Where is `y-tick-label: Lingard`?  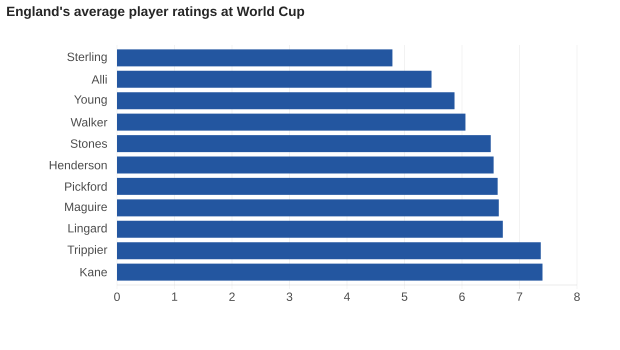
y-tick-label: Lingard is located at coordinates (87, 229).